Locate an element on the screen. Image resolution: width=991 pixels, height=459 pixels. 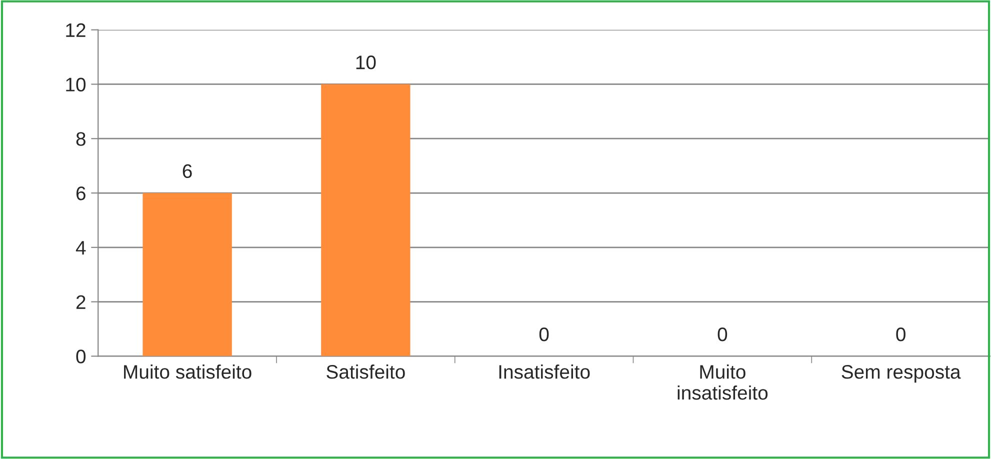
x-tick-label: Satisfeito is located at coordinates (365, 371).